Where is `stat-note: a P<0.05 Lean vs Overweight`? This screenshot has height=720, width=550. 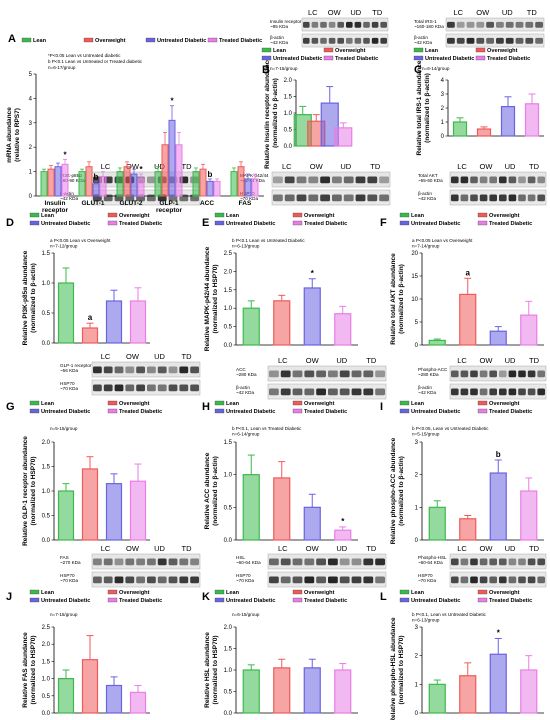
stat-note: a P<0.05 Lean vs Overweight is located at coordinates (80, 240).